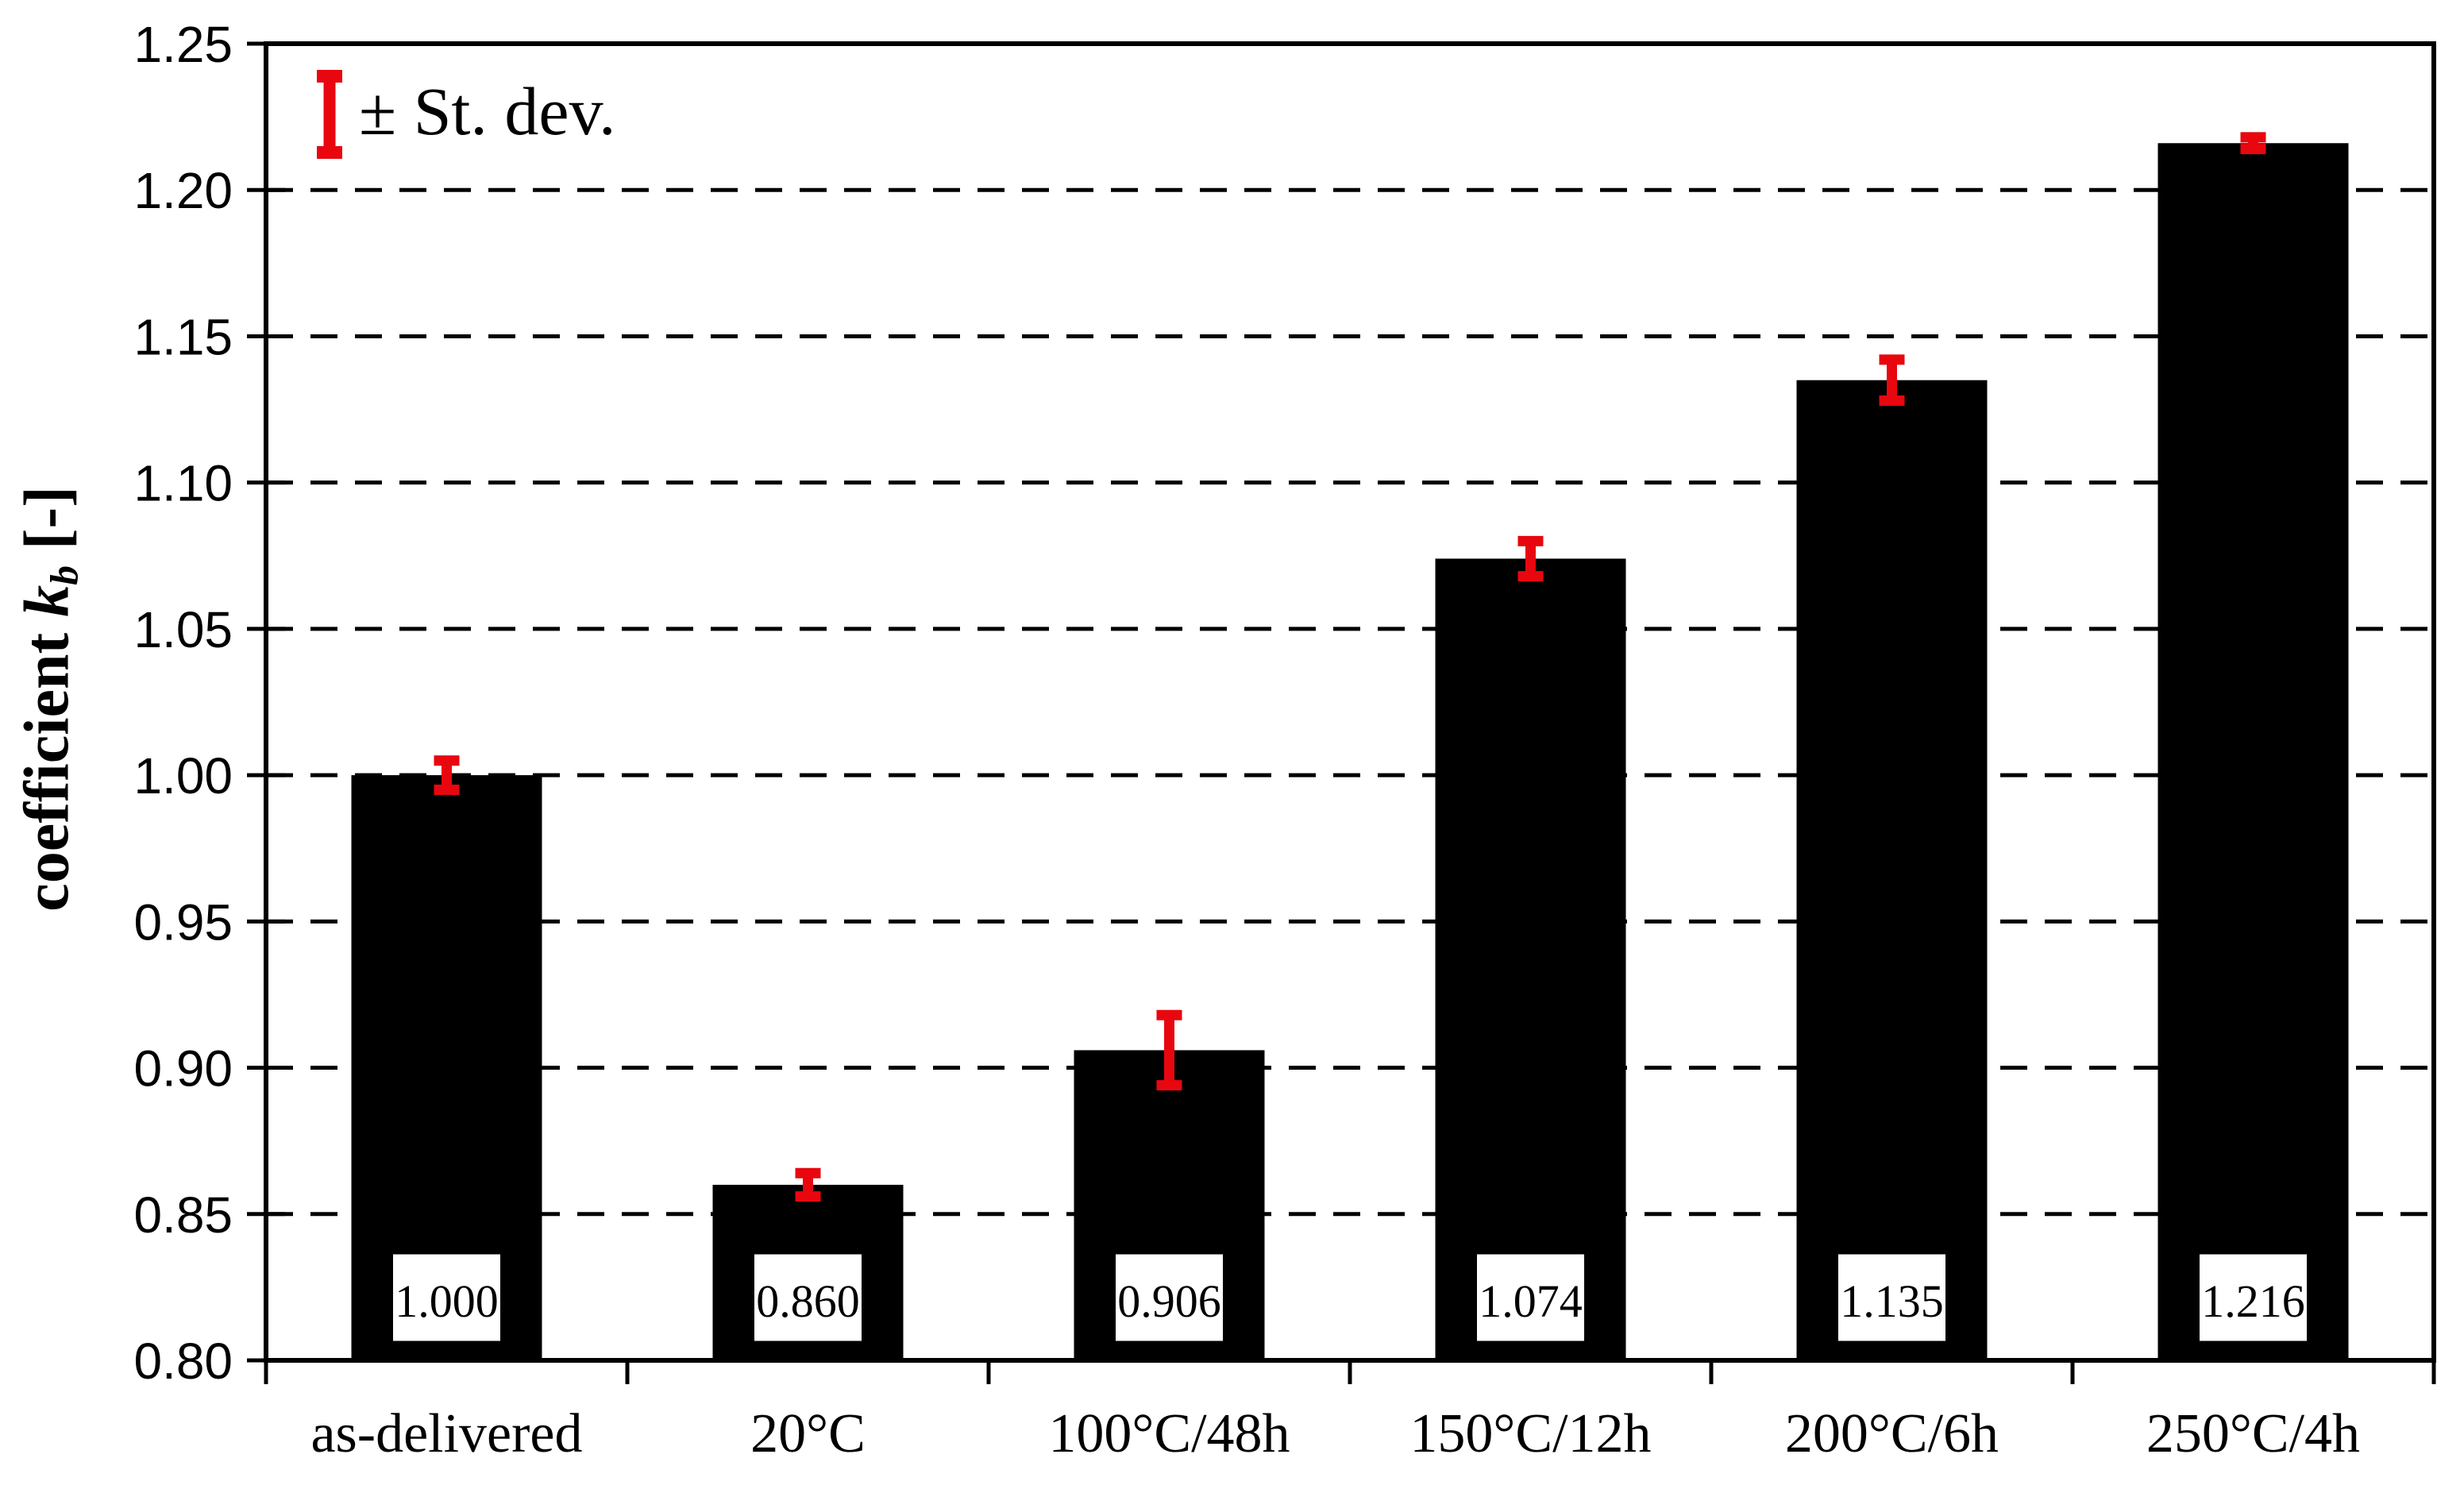 Image resolution: width=2464 pixels, height=1489 pixels. I want to click on y-tick-label: 0.90, so click(183, 1068).